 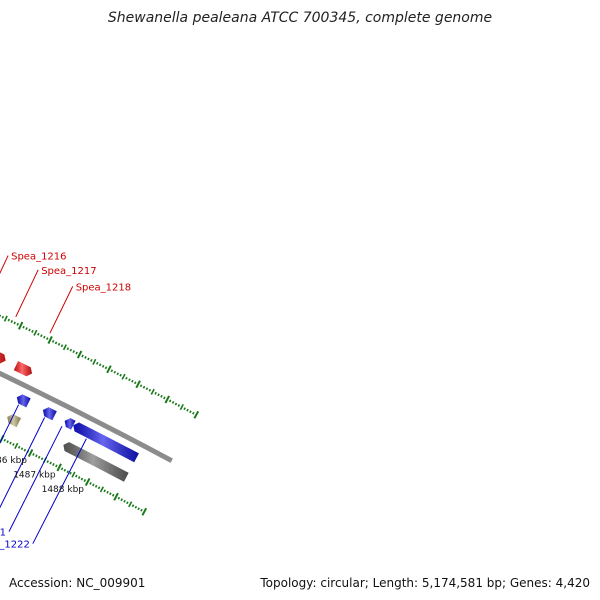 What do you see at coordinates (68, 271) in the screenshot?
I see `gene-label: Spea_1217` at bounding box center [68, 271].